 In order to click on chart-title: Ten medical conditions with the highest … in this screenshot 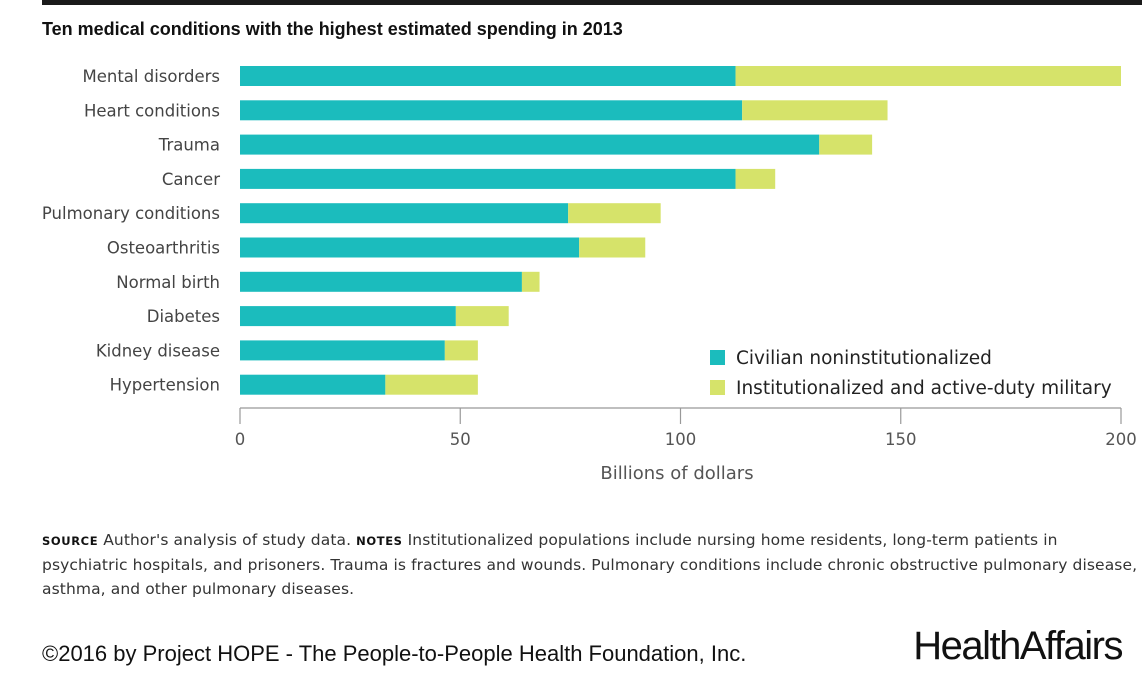, I will do `click(332, 29)`.